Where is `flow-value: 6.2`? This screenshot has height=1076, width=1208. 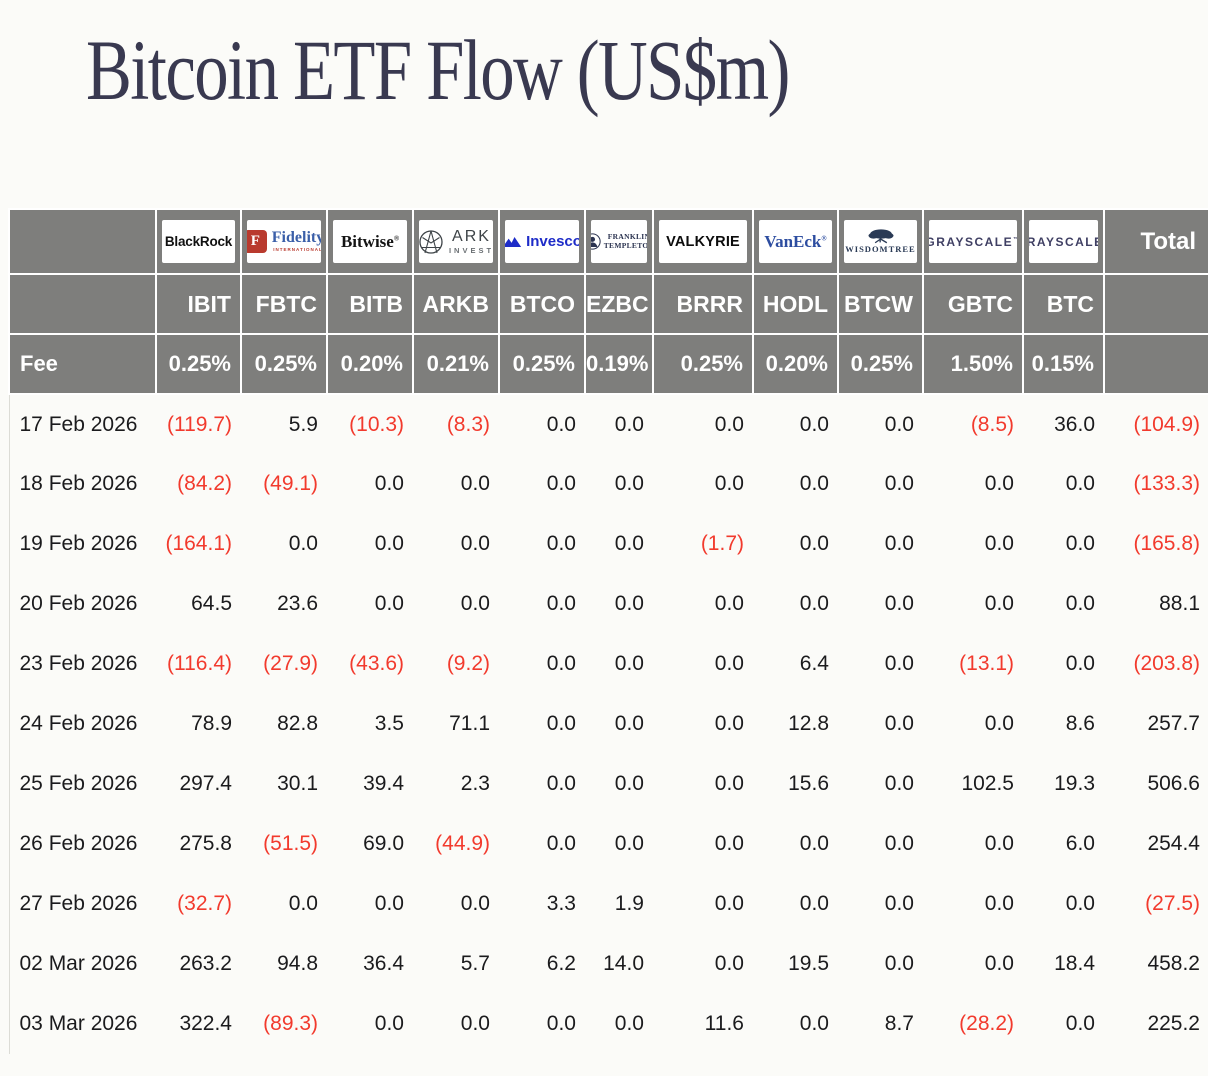 flow-value: 6.2 is located at coordinates (561, 963).